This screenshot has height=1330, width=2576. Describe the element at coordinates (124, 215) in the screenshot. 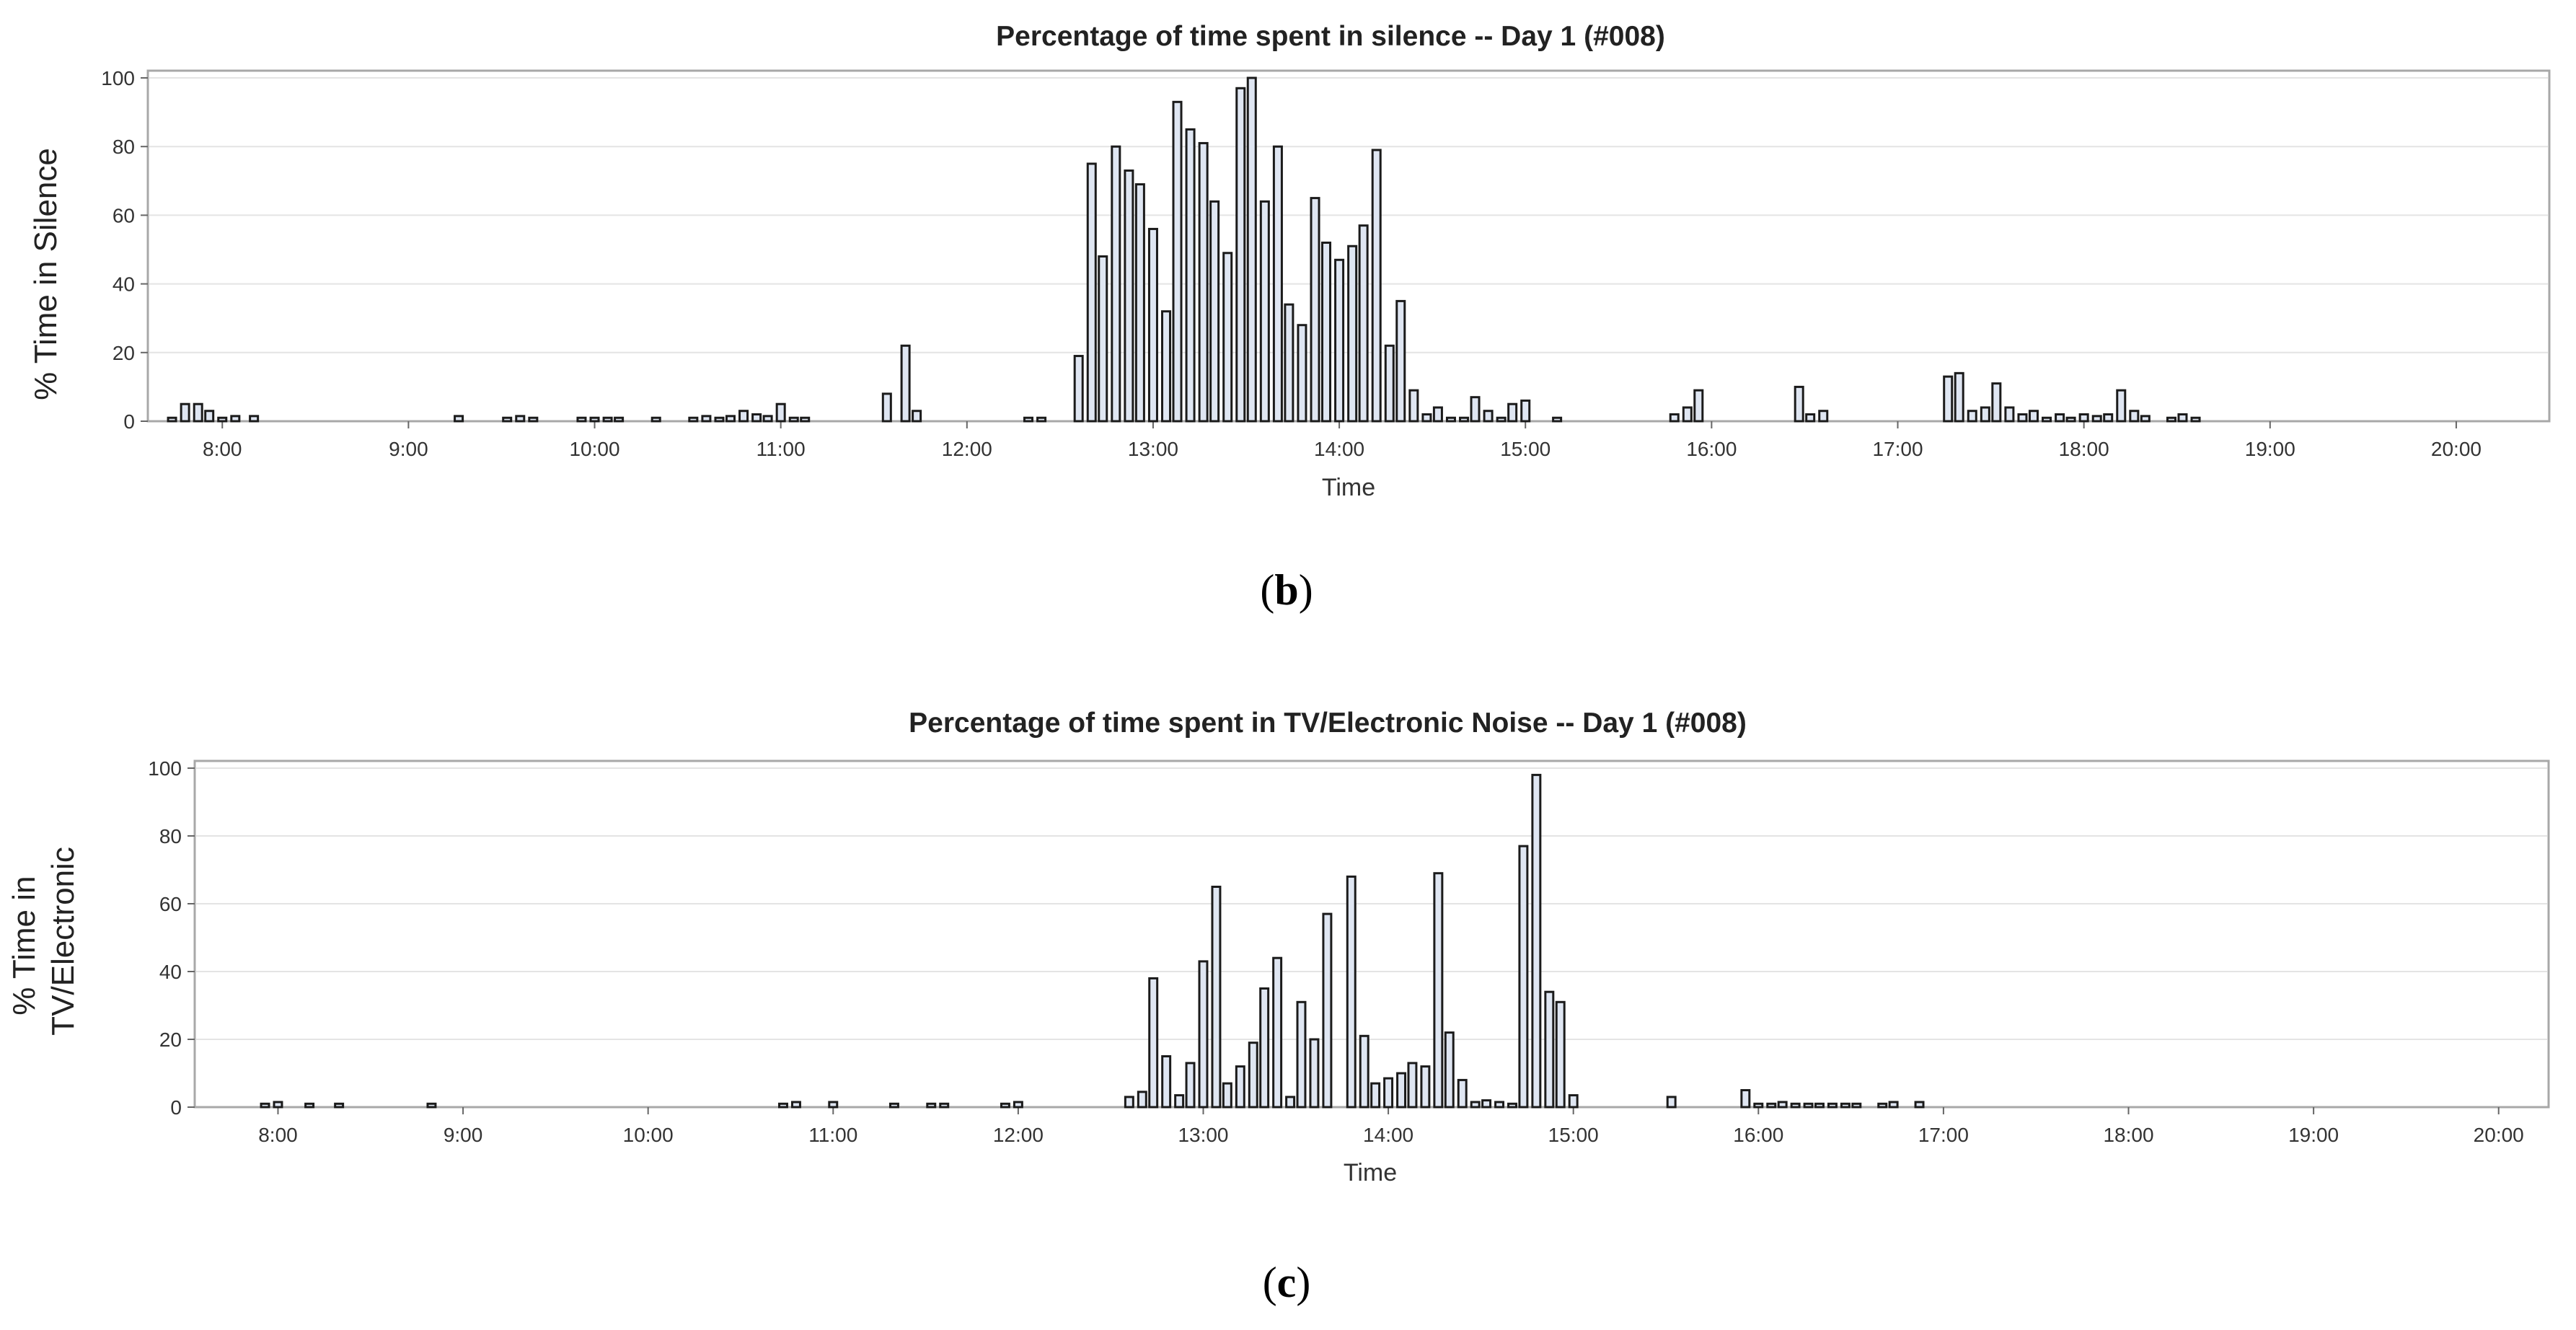

I see `y-tick-label: 60` at that location.